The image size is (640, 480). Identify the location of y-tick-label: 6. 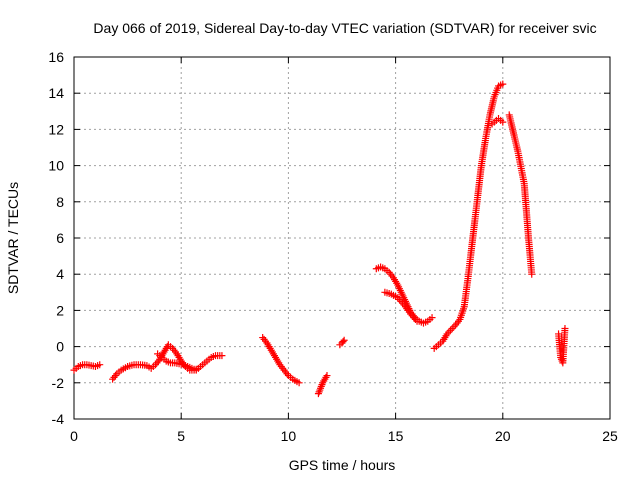
(60, 238).